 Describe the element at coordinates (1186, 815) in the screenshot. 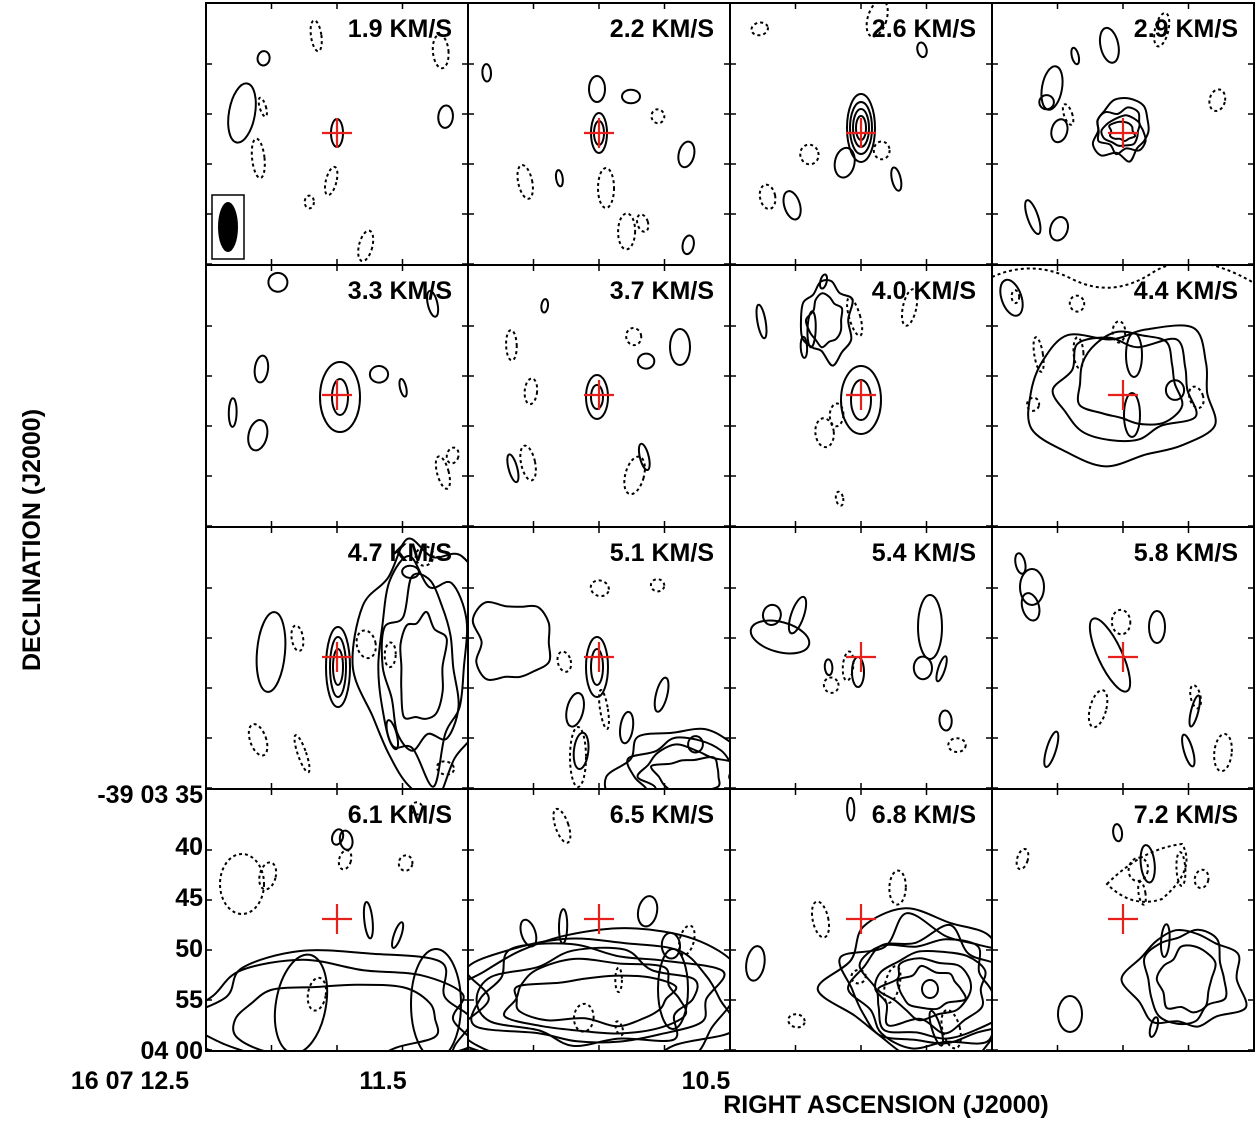

I see `velocity-label: 7.2 KM/S` at that location.